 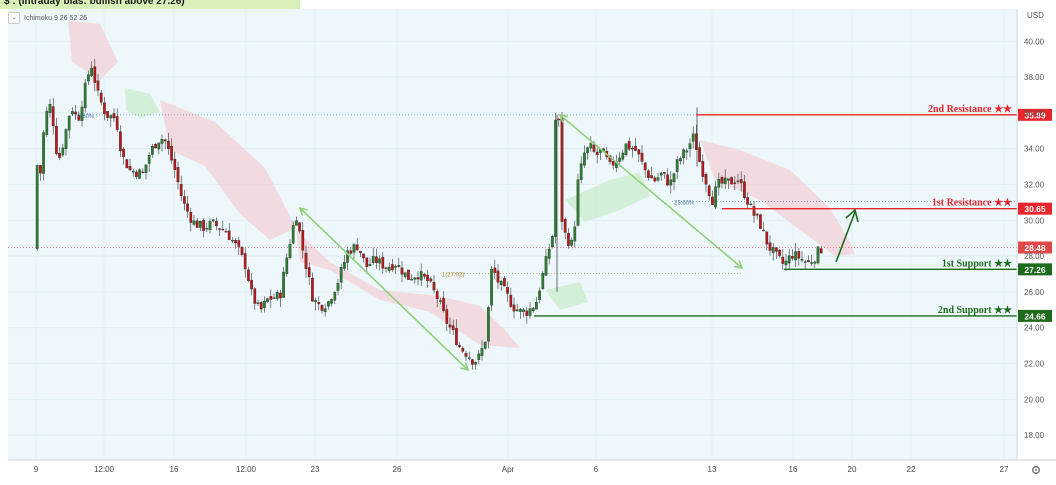 I want to click on projection-arrow, so click(x=847, y=235).